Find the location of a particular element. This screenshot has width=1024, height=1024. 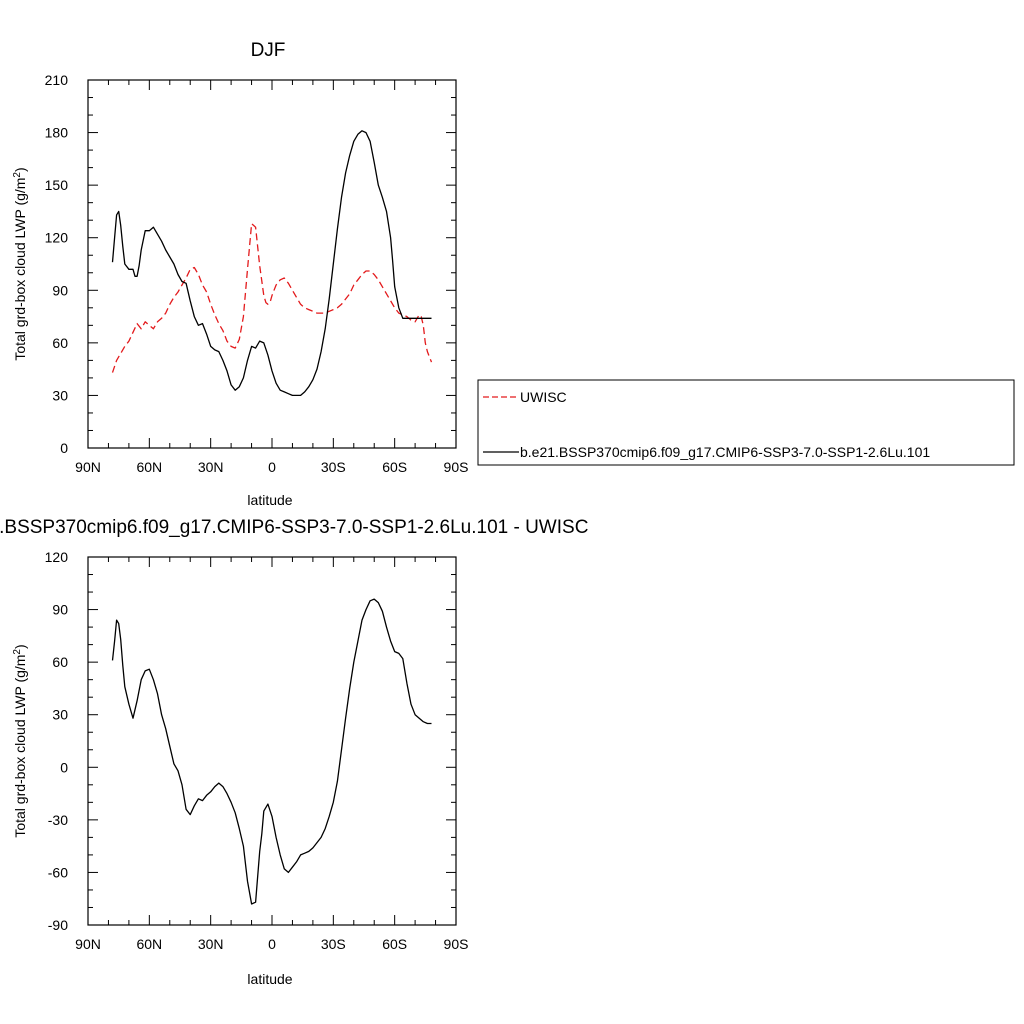

top-x-tick-label: 30N is located at coordinates (211, 467).